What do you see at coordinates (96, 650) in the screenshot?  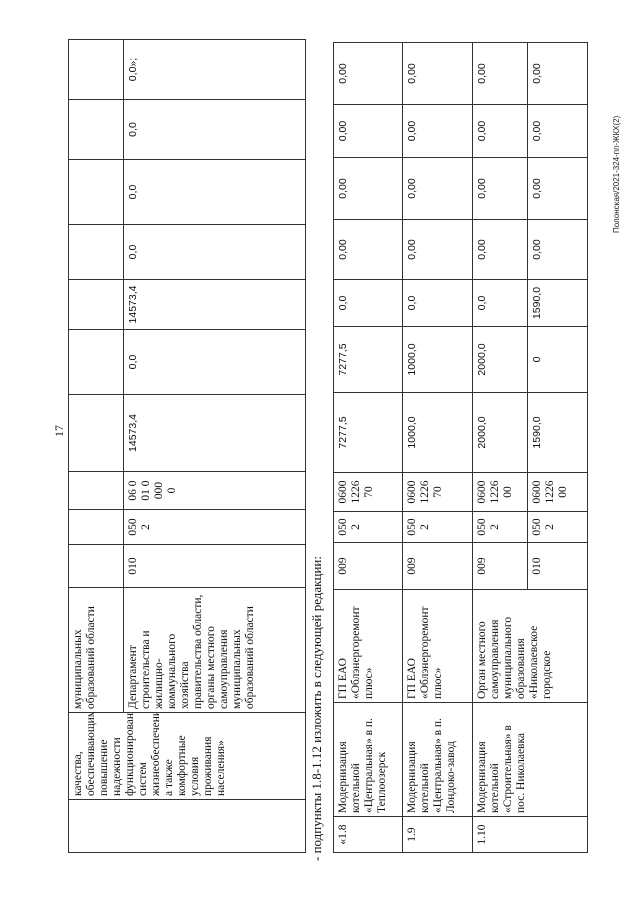 I see `executor: муниципальных образований области` at bounding box center [96, 650].